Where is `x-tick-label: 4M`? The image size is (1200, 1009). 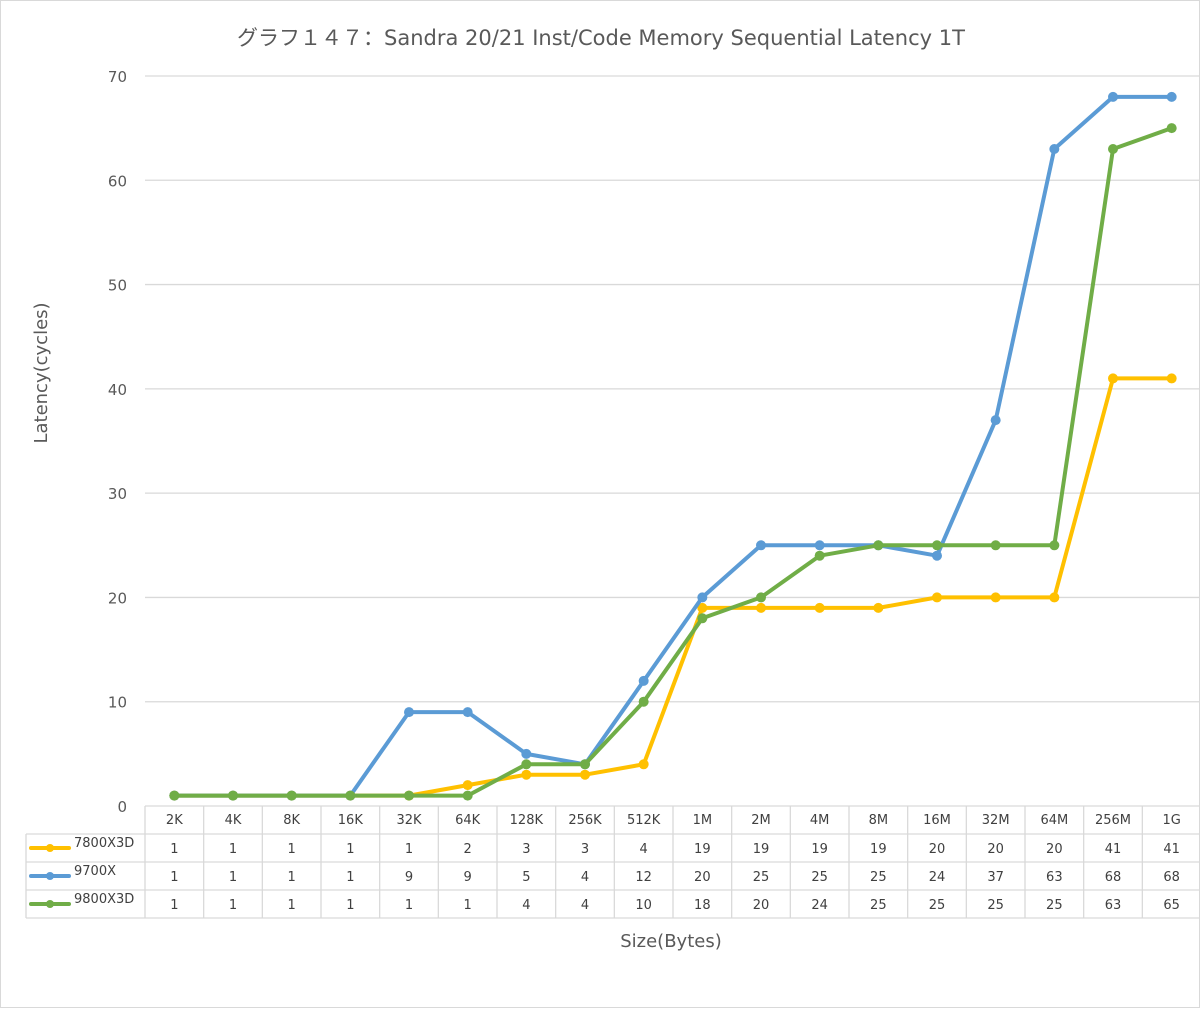
x-tick-label: 4M is located at coordinates (820, 820).